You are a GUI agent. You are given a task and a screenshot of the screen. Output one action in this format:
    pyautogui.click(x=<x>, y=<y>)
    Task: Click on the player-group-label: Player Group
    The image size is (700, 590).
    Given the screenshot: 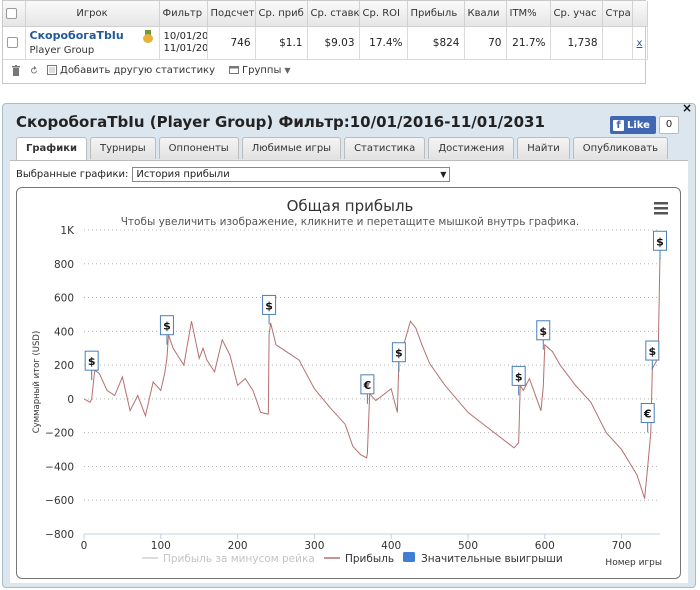 What is the action you would take?
    pyautogui.click(x=62, y=50)
    